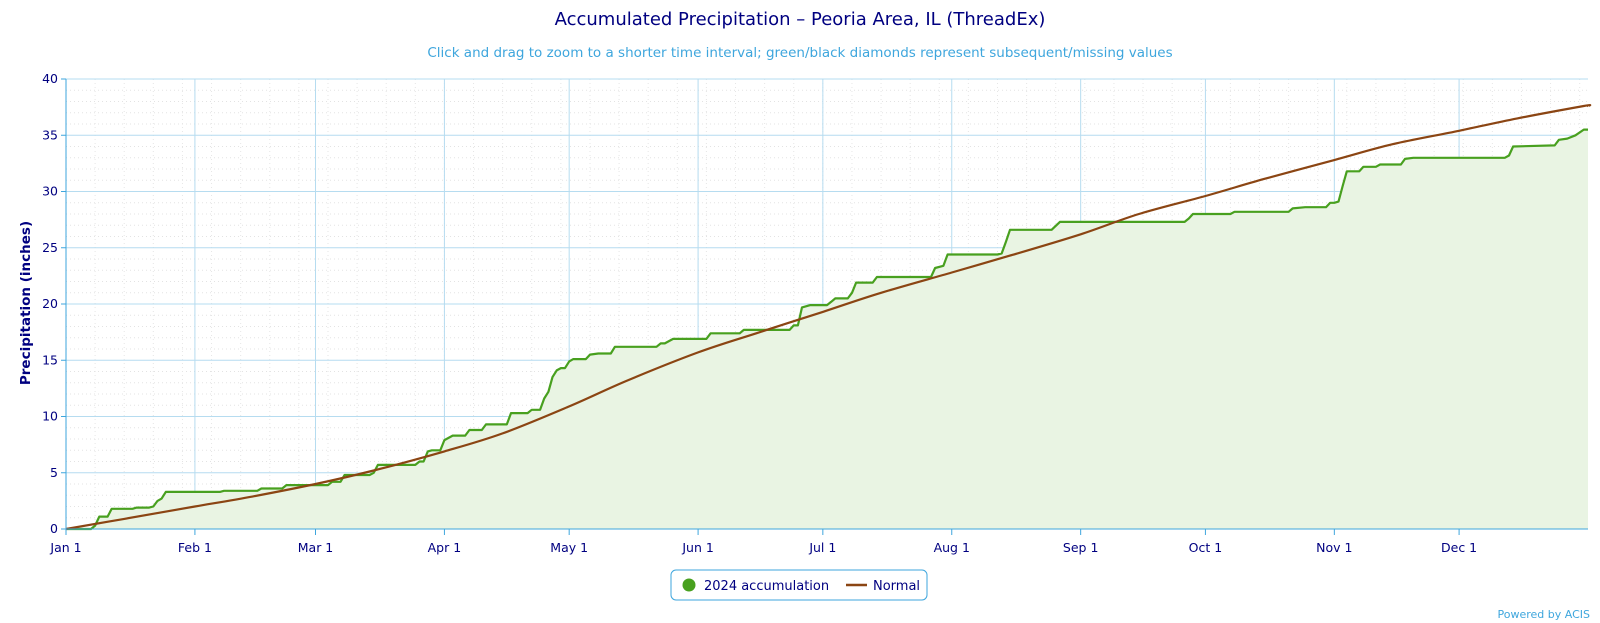 This screenshot has width=1600, height=623. What do you see at coordinates (50, 191) in the screenshot?
I see `y-tick-label: 30` at bounding box center [50, 191].